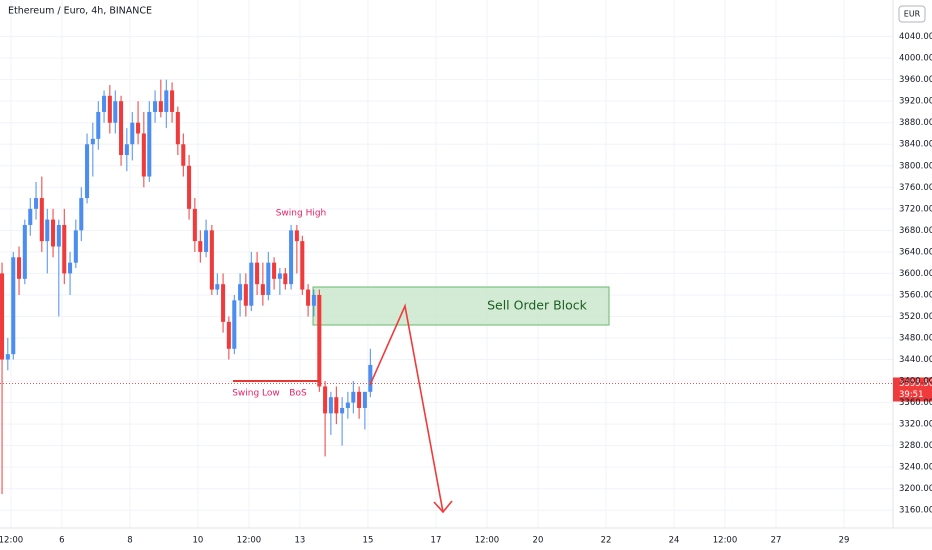  What do you see at coordinates (912, 389) in the screenshot?
I see `last-price-box` at bounding box center [912, 389].